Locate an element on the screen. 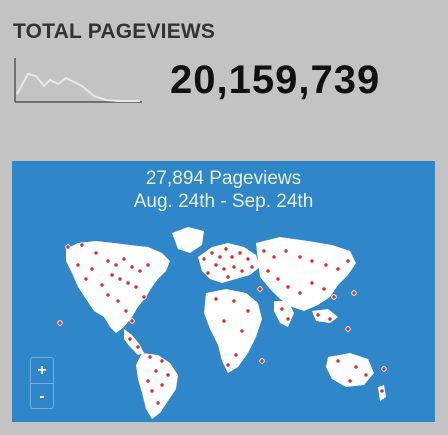 This screenshot has width=448, height=435. total-pageviews-value: 20,159,739 is located at coordinates (275, 80).